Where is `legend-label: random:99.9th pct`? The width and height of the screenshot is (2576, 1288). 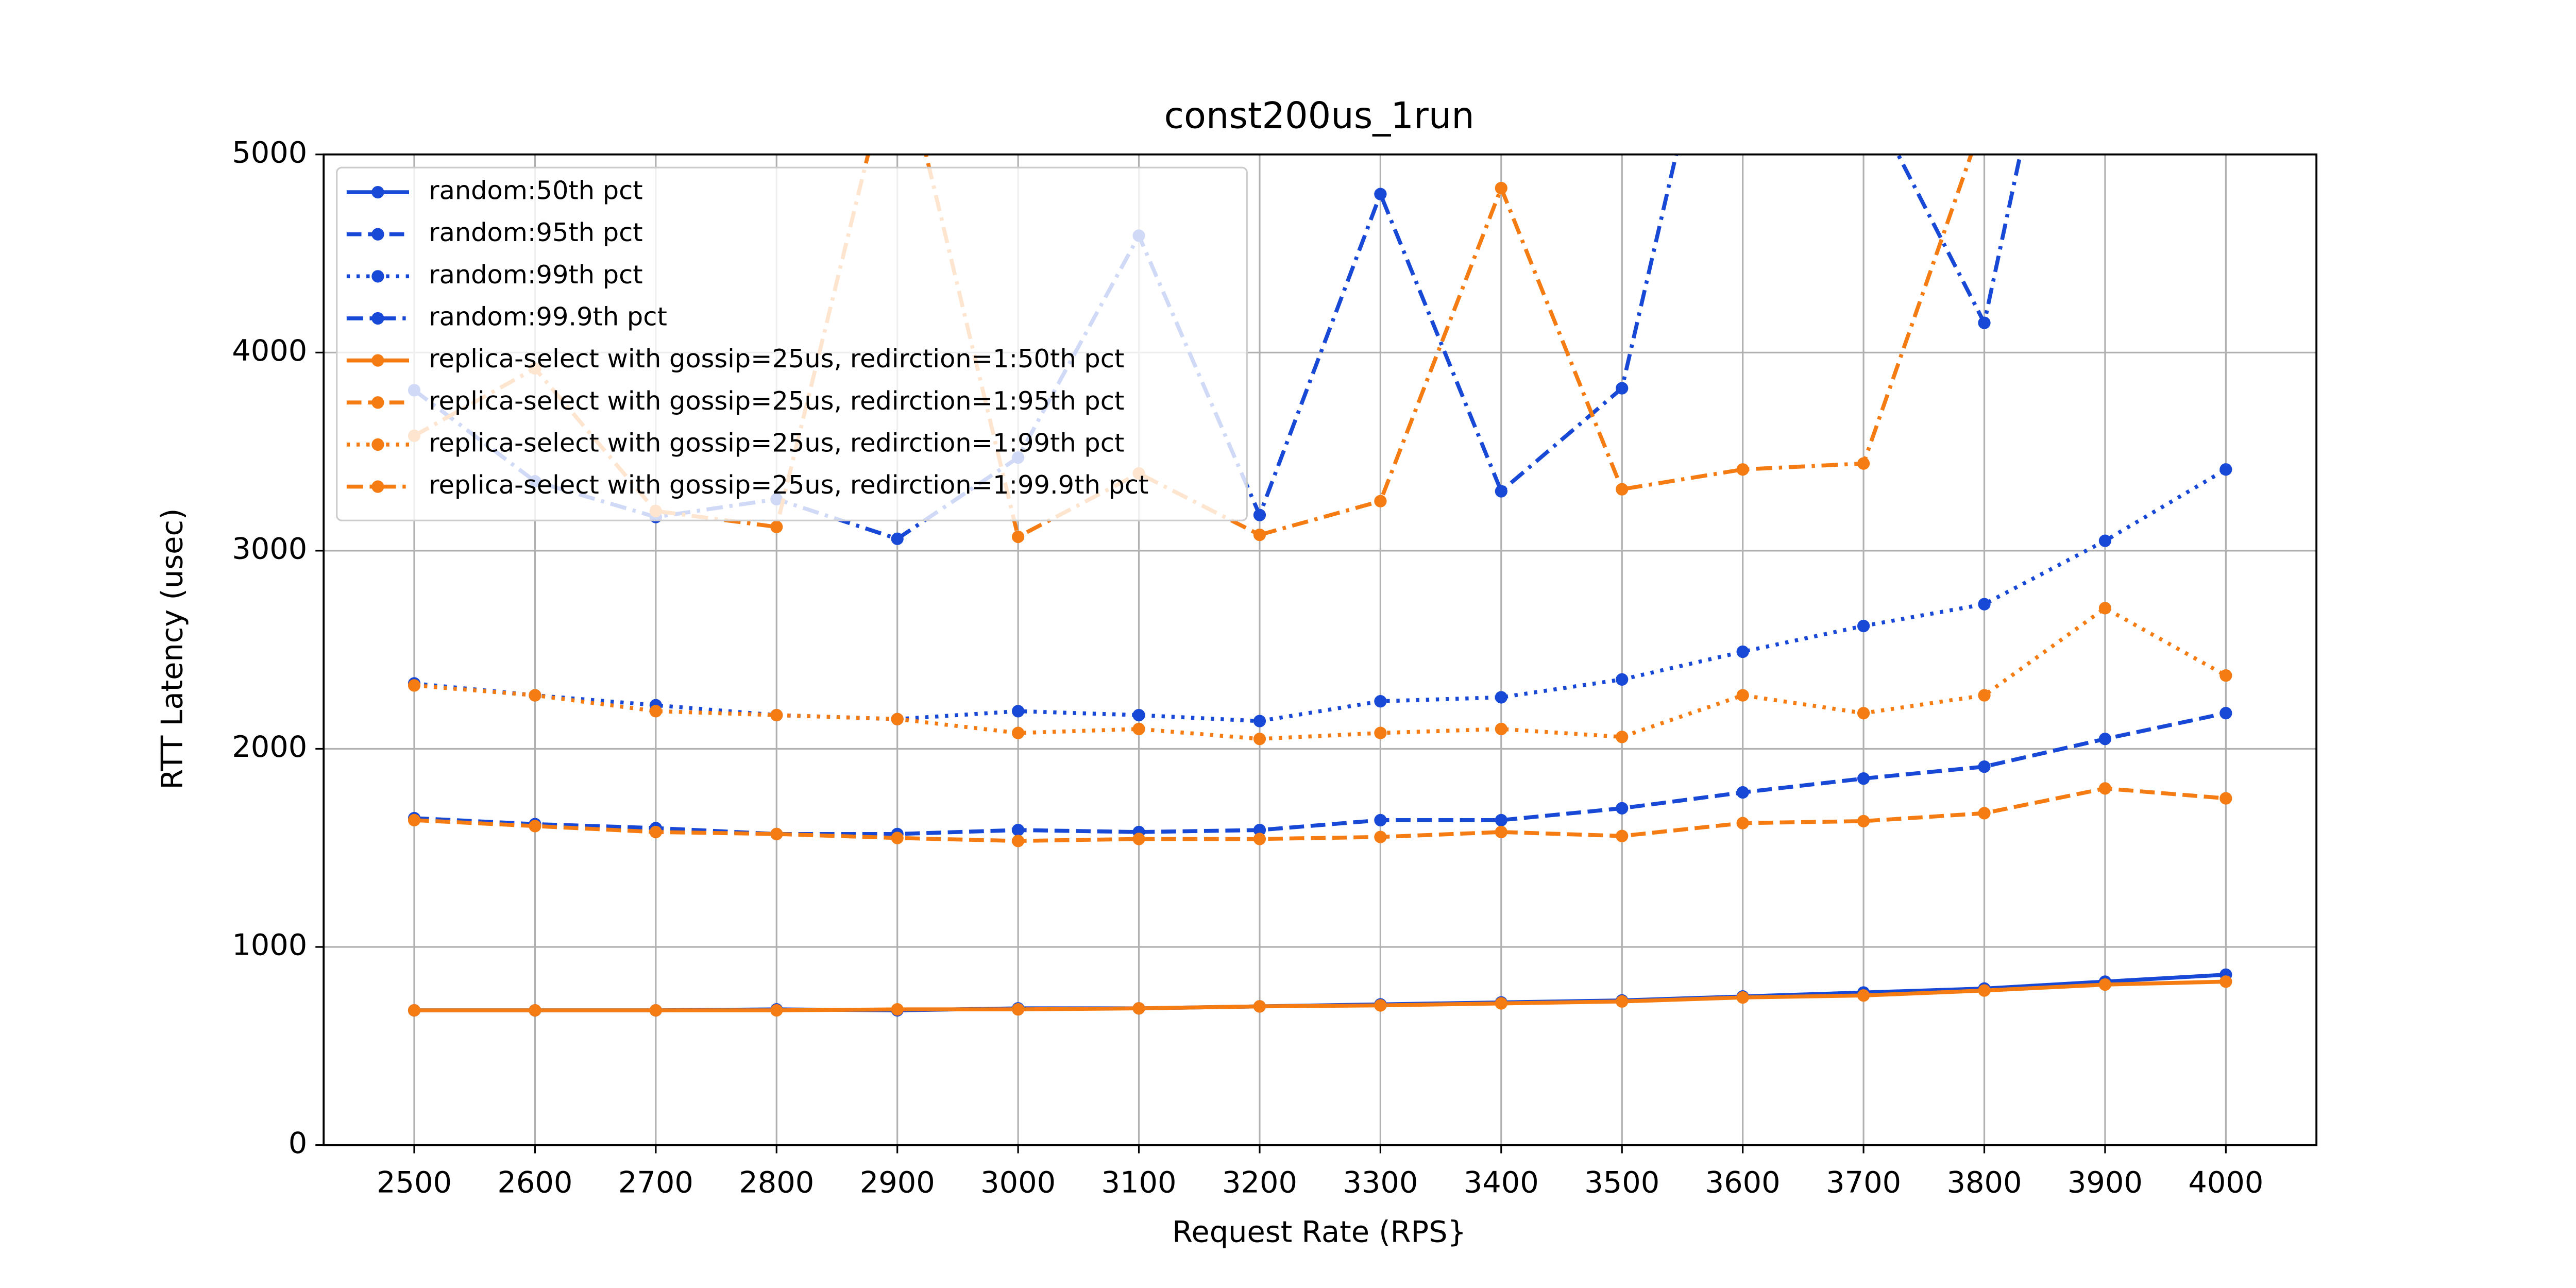 legend-label: random:99.9th pct is located at coordinates (548, 316).